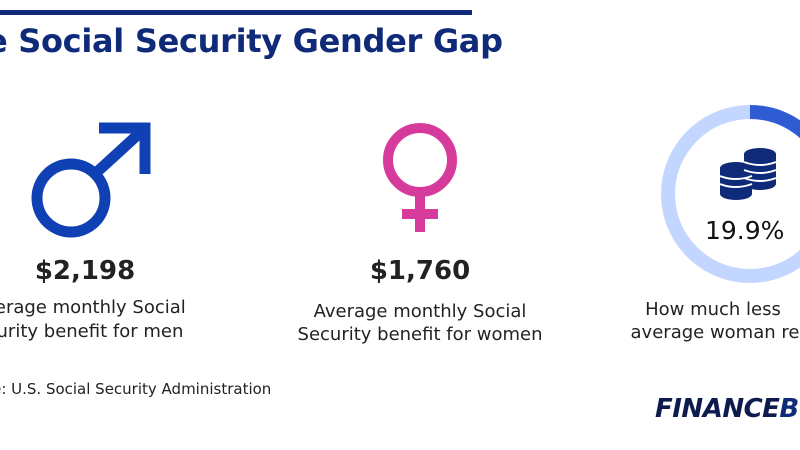 Image resolution: width=800 pixels, height=450 pixels. What do you see at coordinates (789, 409) in the screenshot?
I see `brand-mark: B` at bounding box center [789, 409].